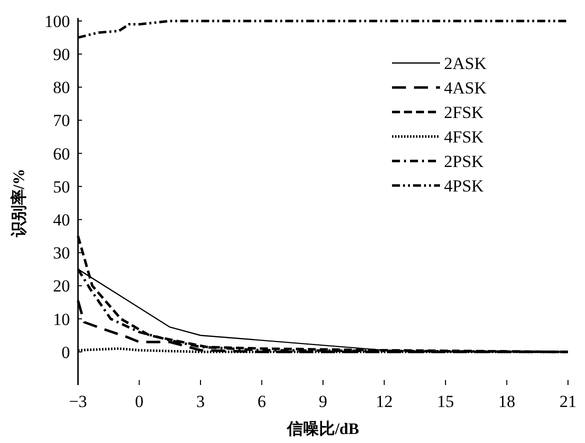 The width and height of the screenshot is (585, 443). I want to click on legend-label: 2PSK, so click(464, 161).